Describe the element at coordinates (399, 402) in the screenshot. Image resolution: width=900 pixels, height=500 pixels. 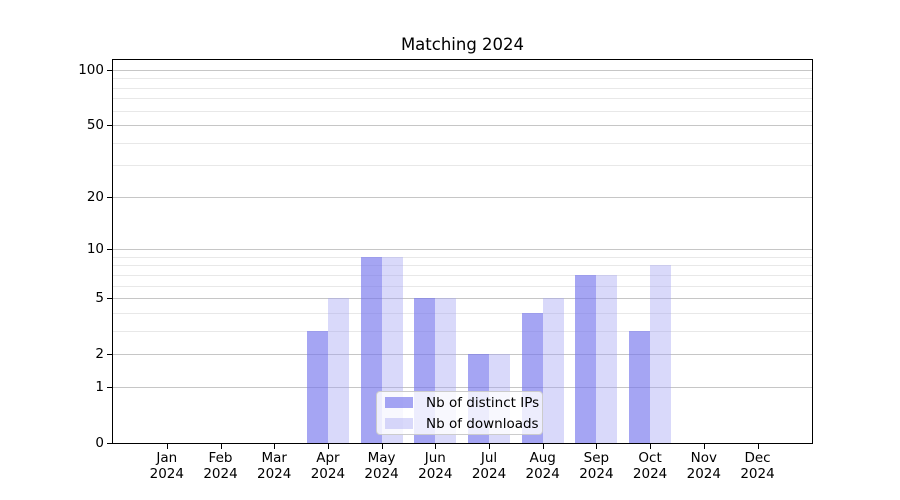
I see `legend-swatch-distinct-ips` at that location.